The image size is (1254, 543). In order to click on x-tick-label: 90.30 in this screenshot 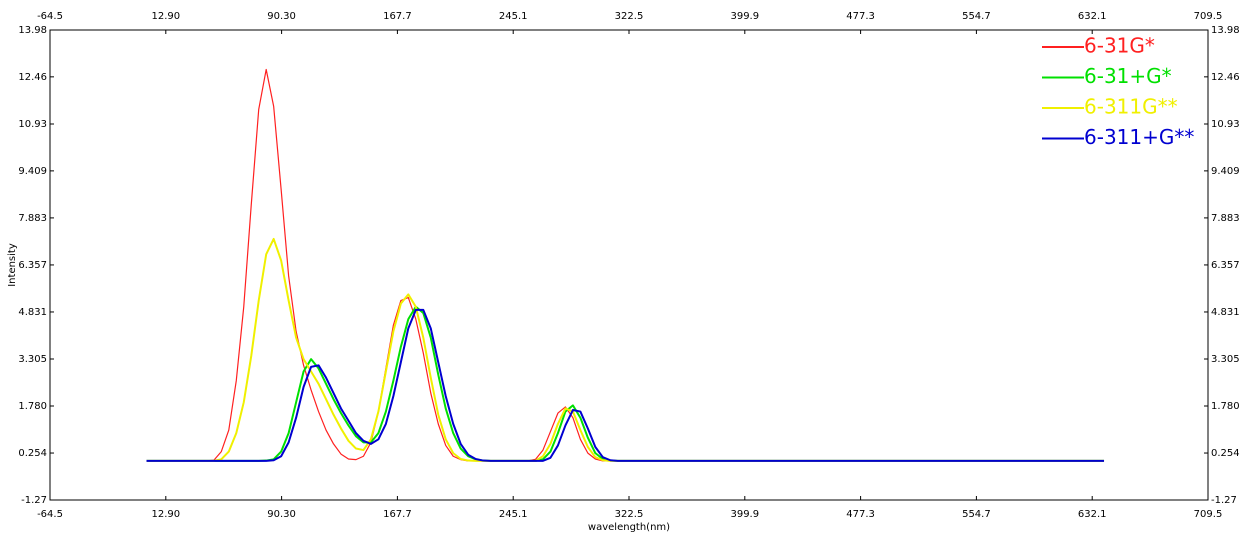, I will do `click(281, 514)`.